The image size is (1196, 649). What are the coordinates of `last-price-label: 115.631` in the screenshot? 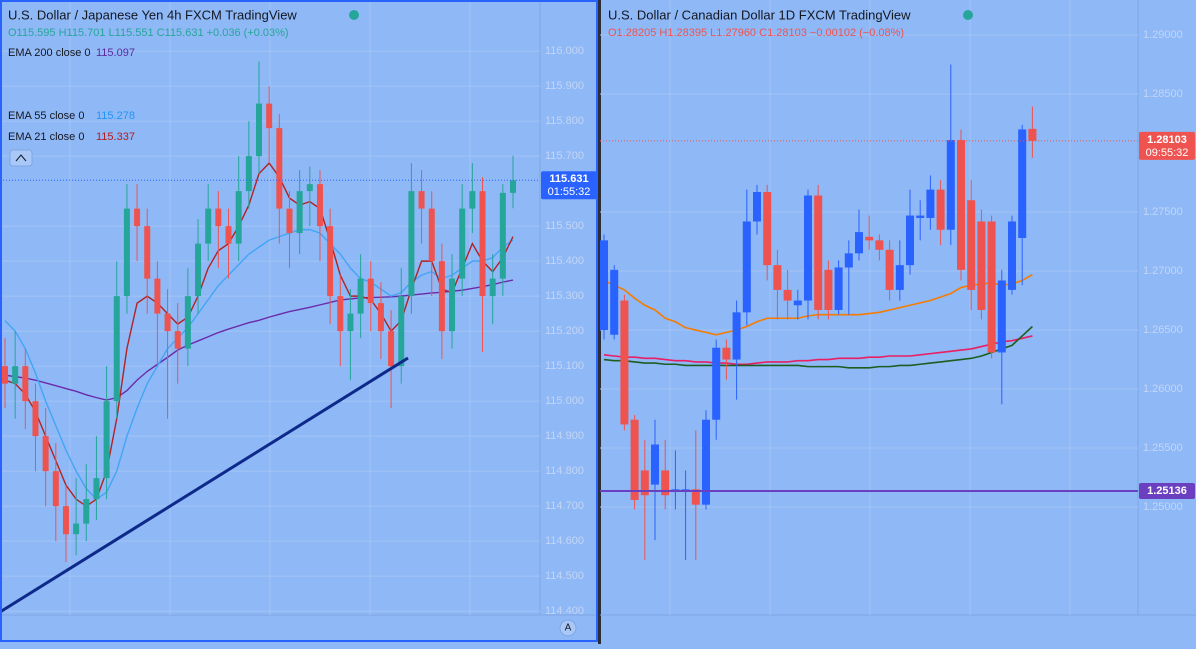 It's located at (568, 179).